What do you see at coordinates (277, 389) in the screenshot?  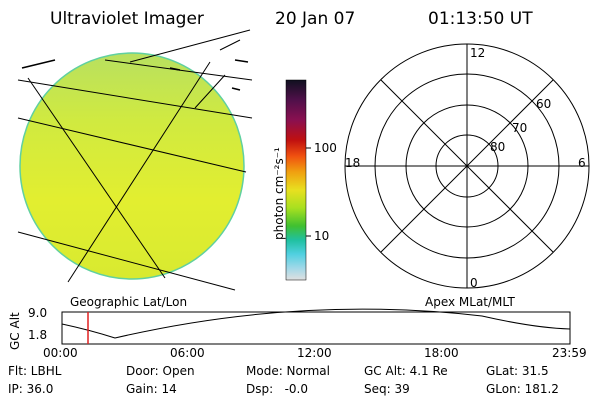 I see `dsp-info: Dsp: -0.0` at bounding box center [277, 389].